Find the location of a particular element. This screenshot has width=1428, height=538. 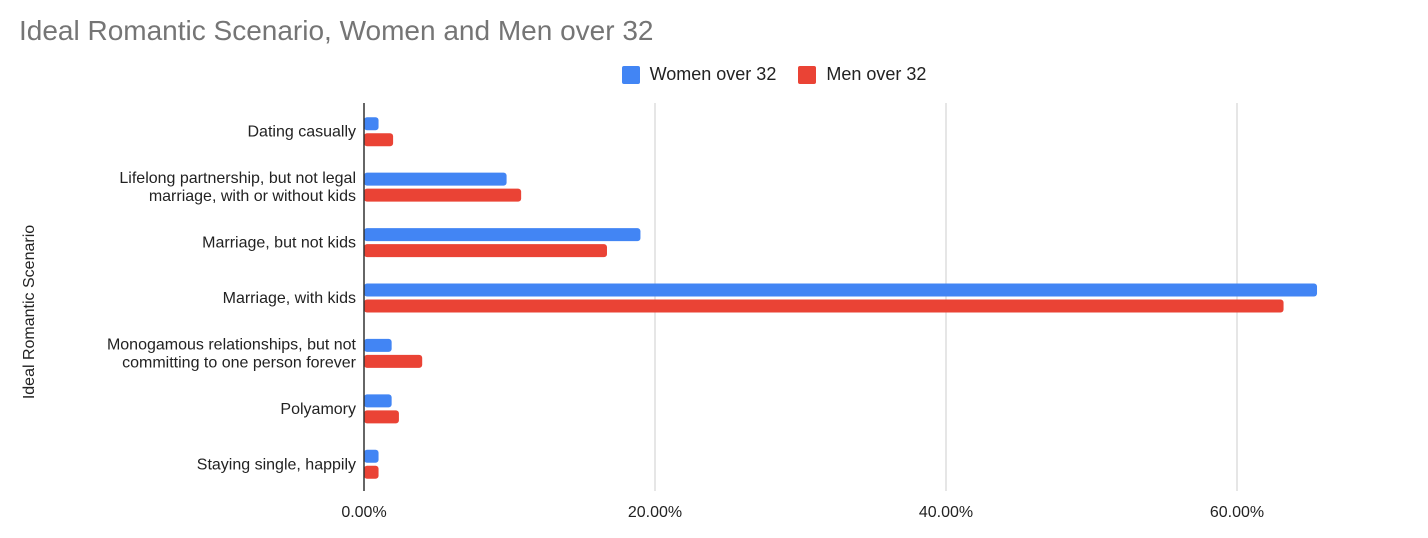

legend-swatch-women is located at coordinates (630, 74).